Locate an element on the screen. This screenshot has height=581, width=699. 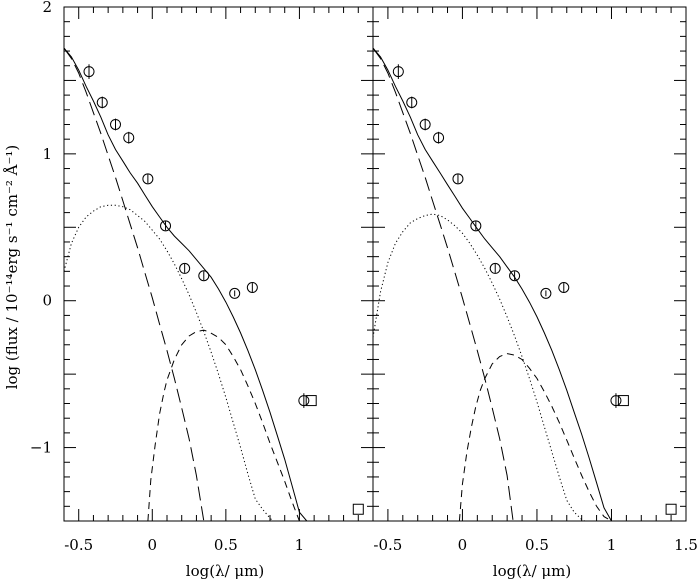
y-tick-label: −1 is located at coordinates (41, 448).